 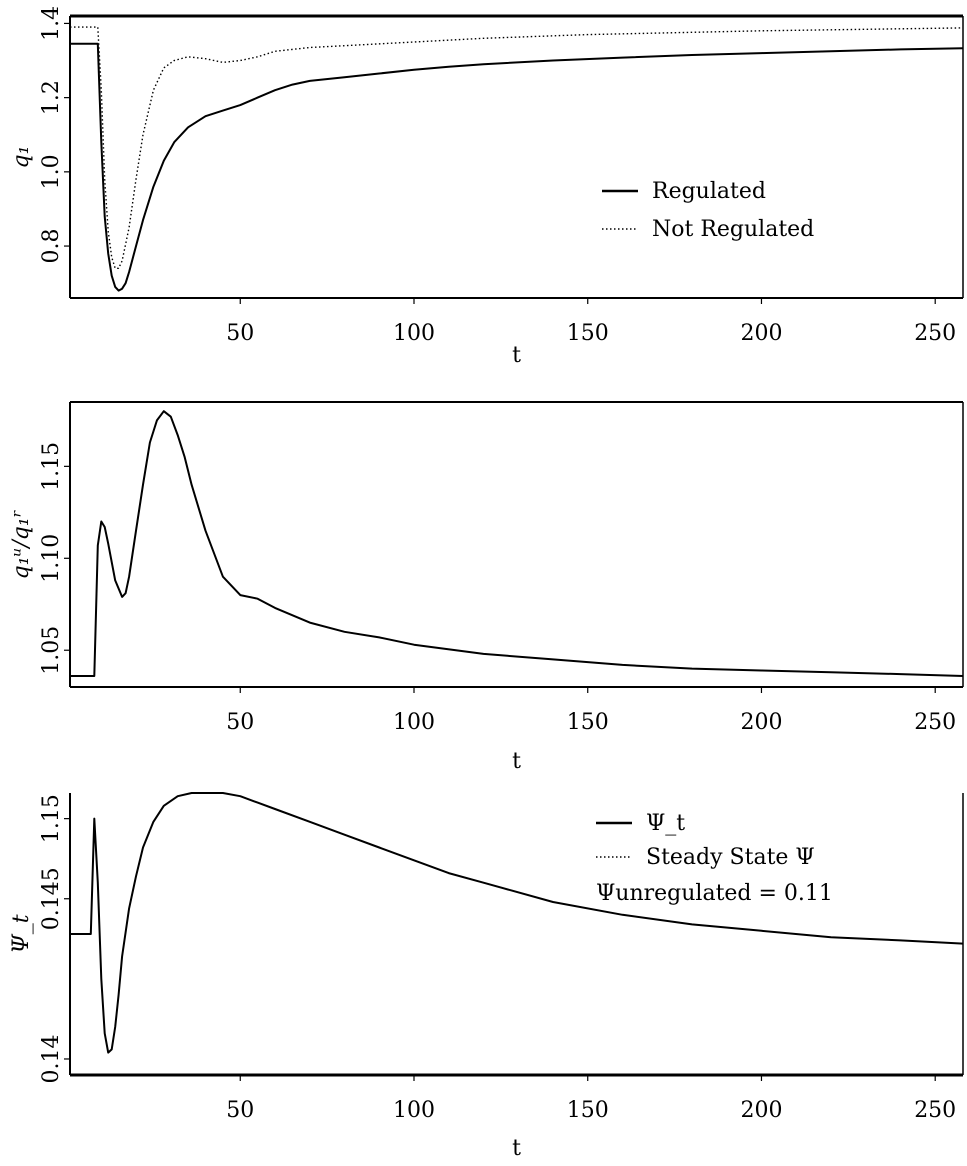 I want to click on legend: Ψ_t Steady State Ψ, so click(x=705, y=840).